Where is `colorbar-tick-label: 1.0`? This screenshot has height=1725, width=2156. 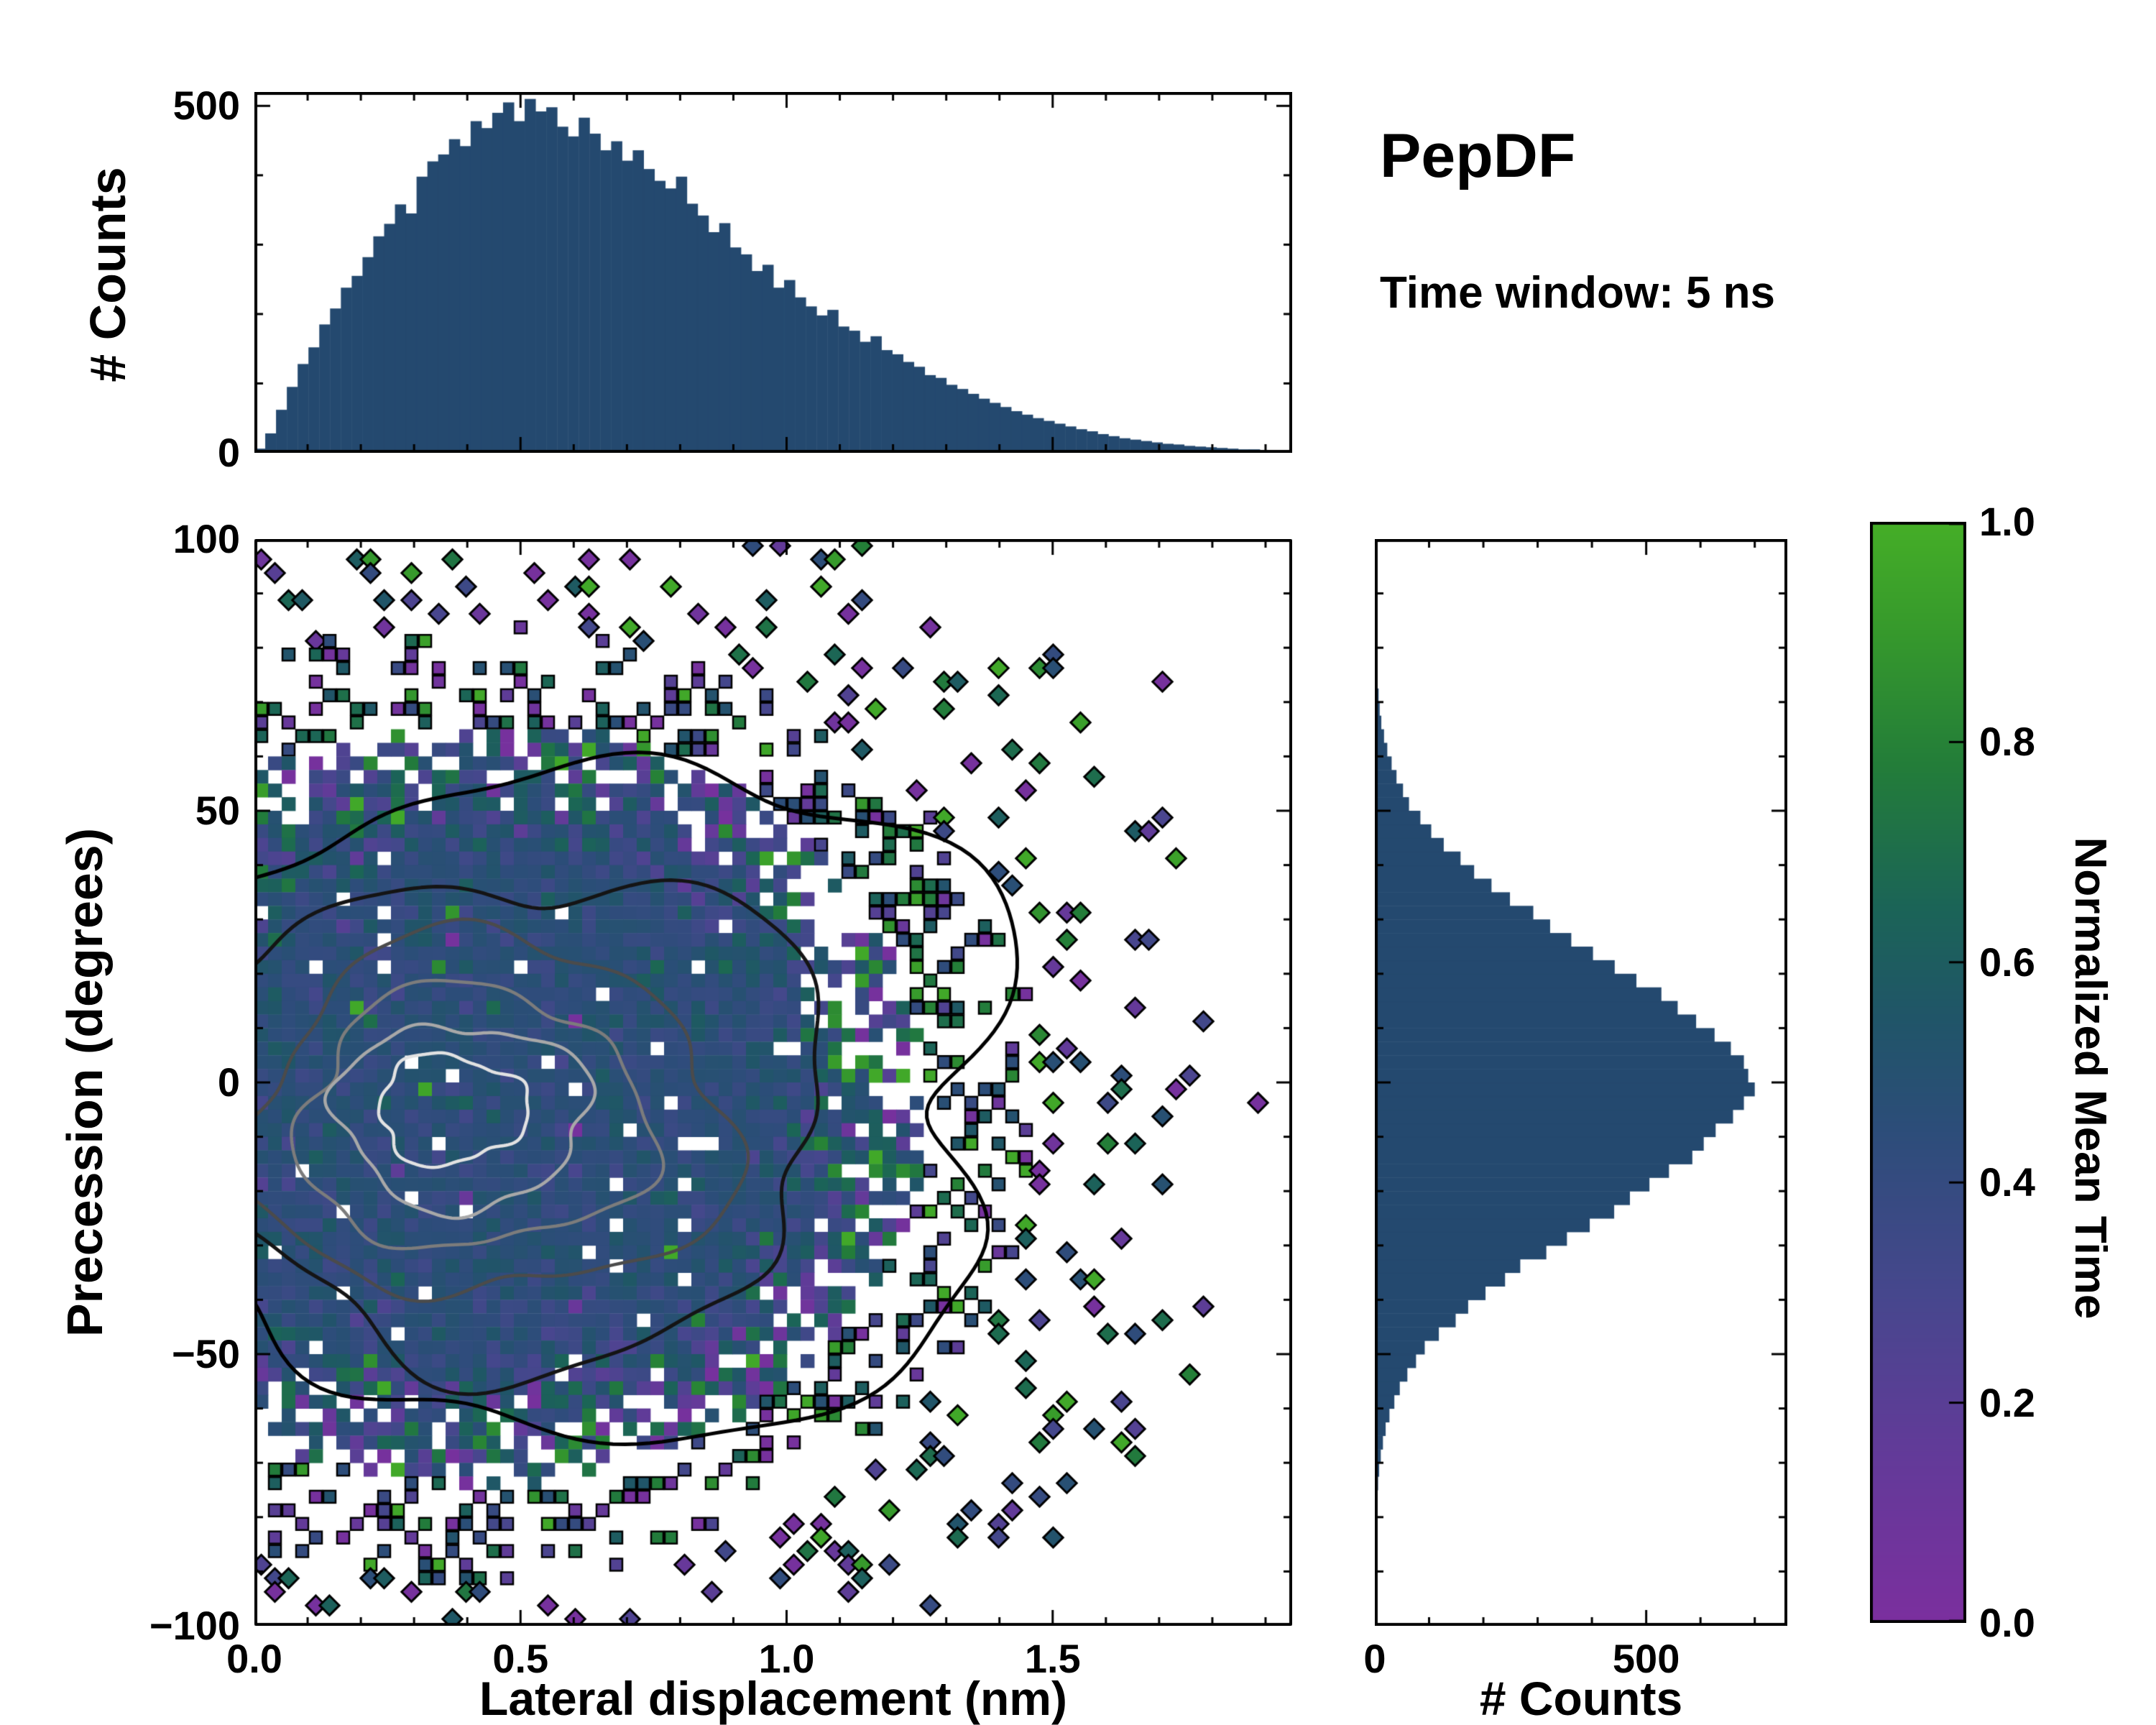 colorbar-tick-label: 1.0 is located at coordinates (2007, 521).